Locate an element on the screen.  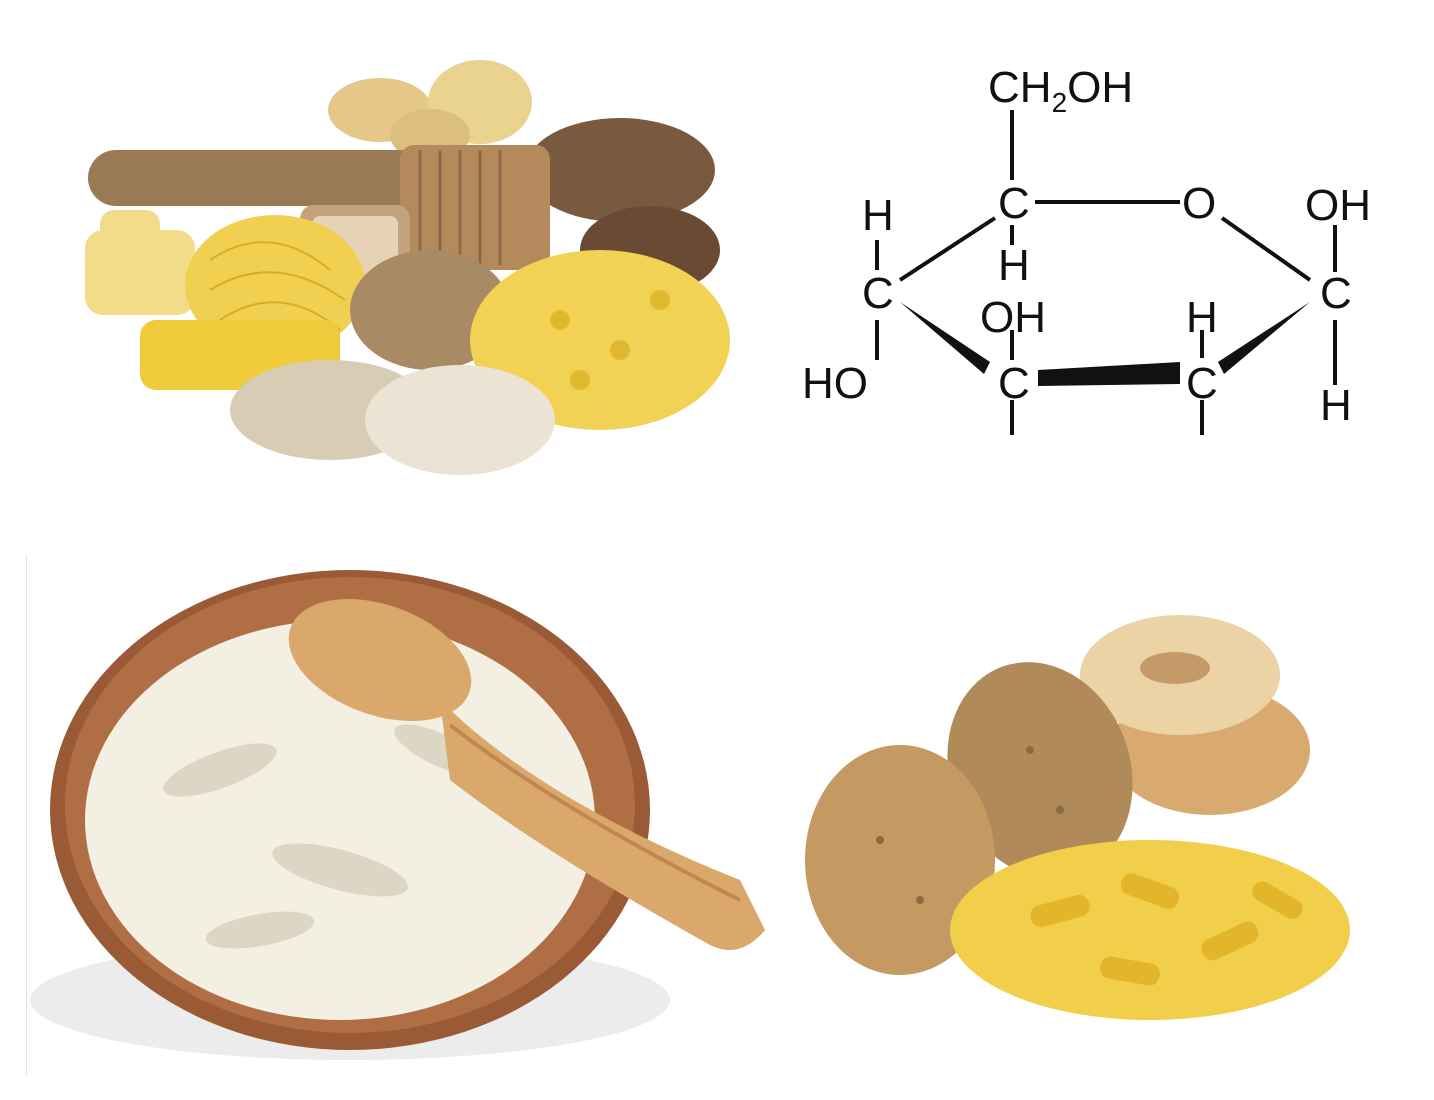
sliced-bread is located at coordinates (475, 207).